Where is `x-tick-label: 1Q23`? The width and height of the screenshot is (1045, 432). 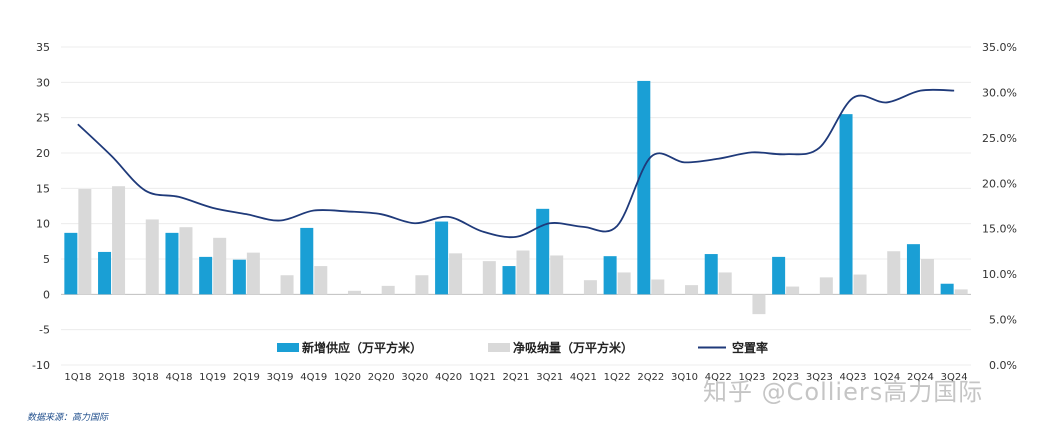
x-tick-label: 1Q23 is located at coordinates (751, 377).